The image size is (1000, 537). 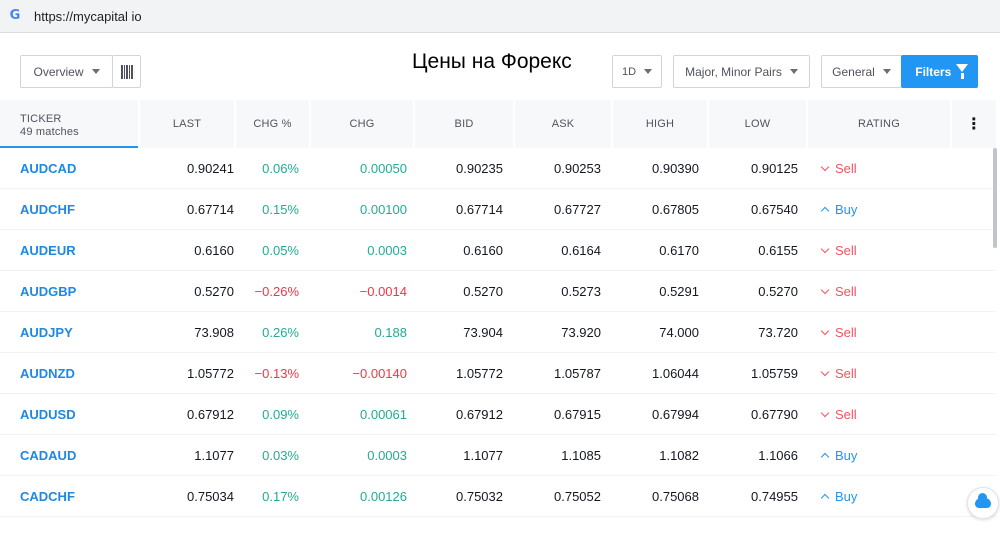 I want to click on header-ask: ASK, so click(x=563, y=124).